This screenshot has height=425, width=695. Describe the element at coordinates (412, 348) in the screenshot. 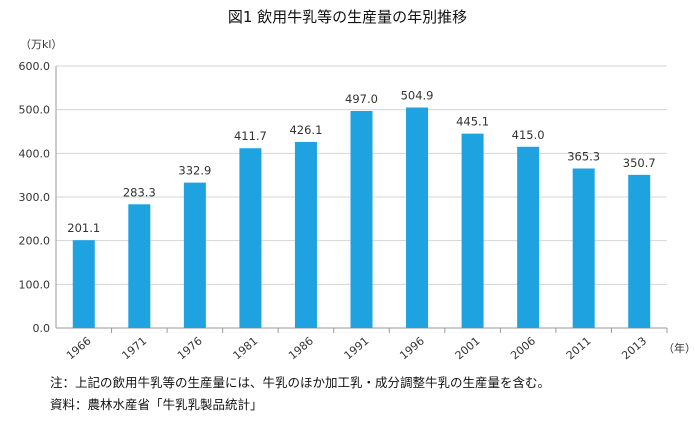

I see `x-tick-label: 1996` at that location.